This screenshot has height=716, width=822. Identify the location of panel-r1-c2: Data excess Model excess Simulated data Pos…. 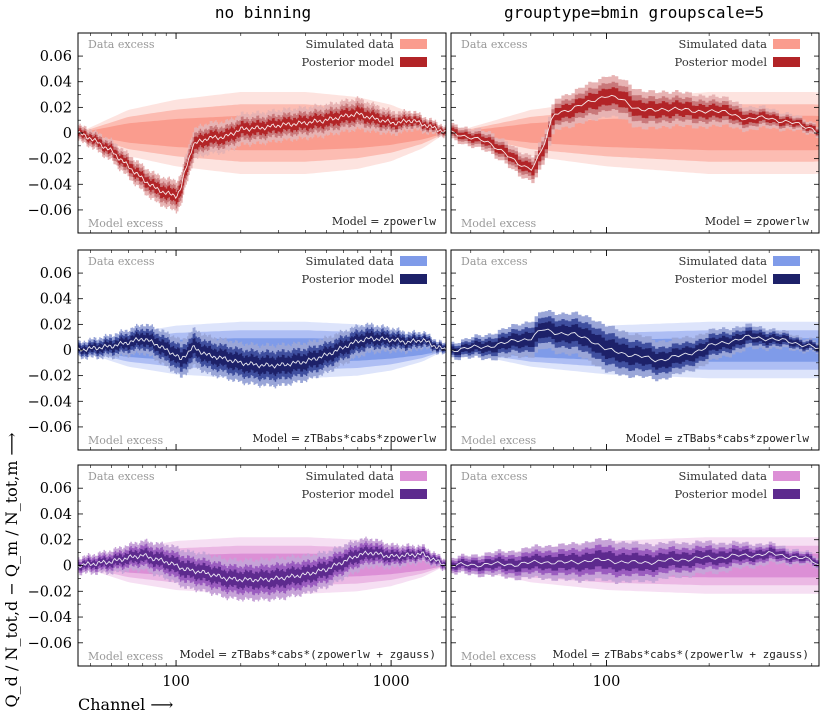
(635, 133).